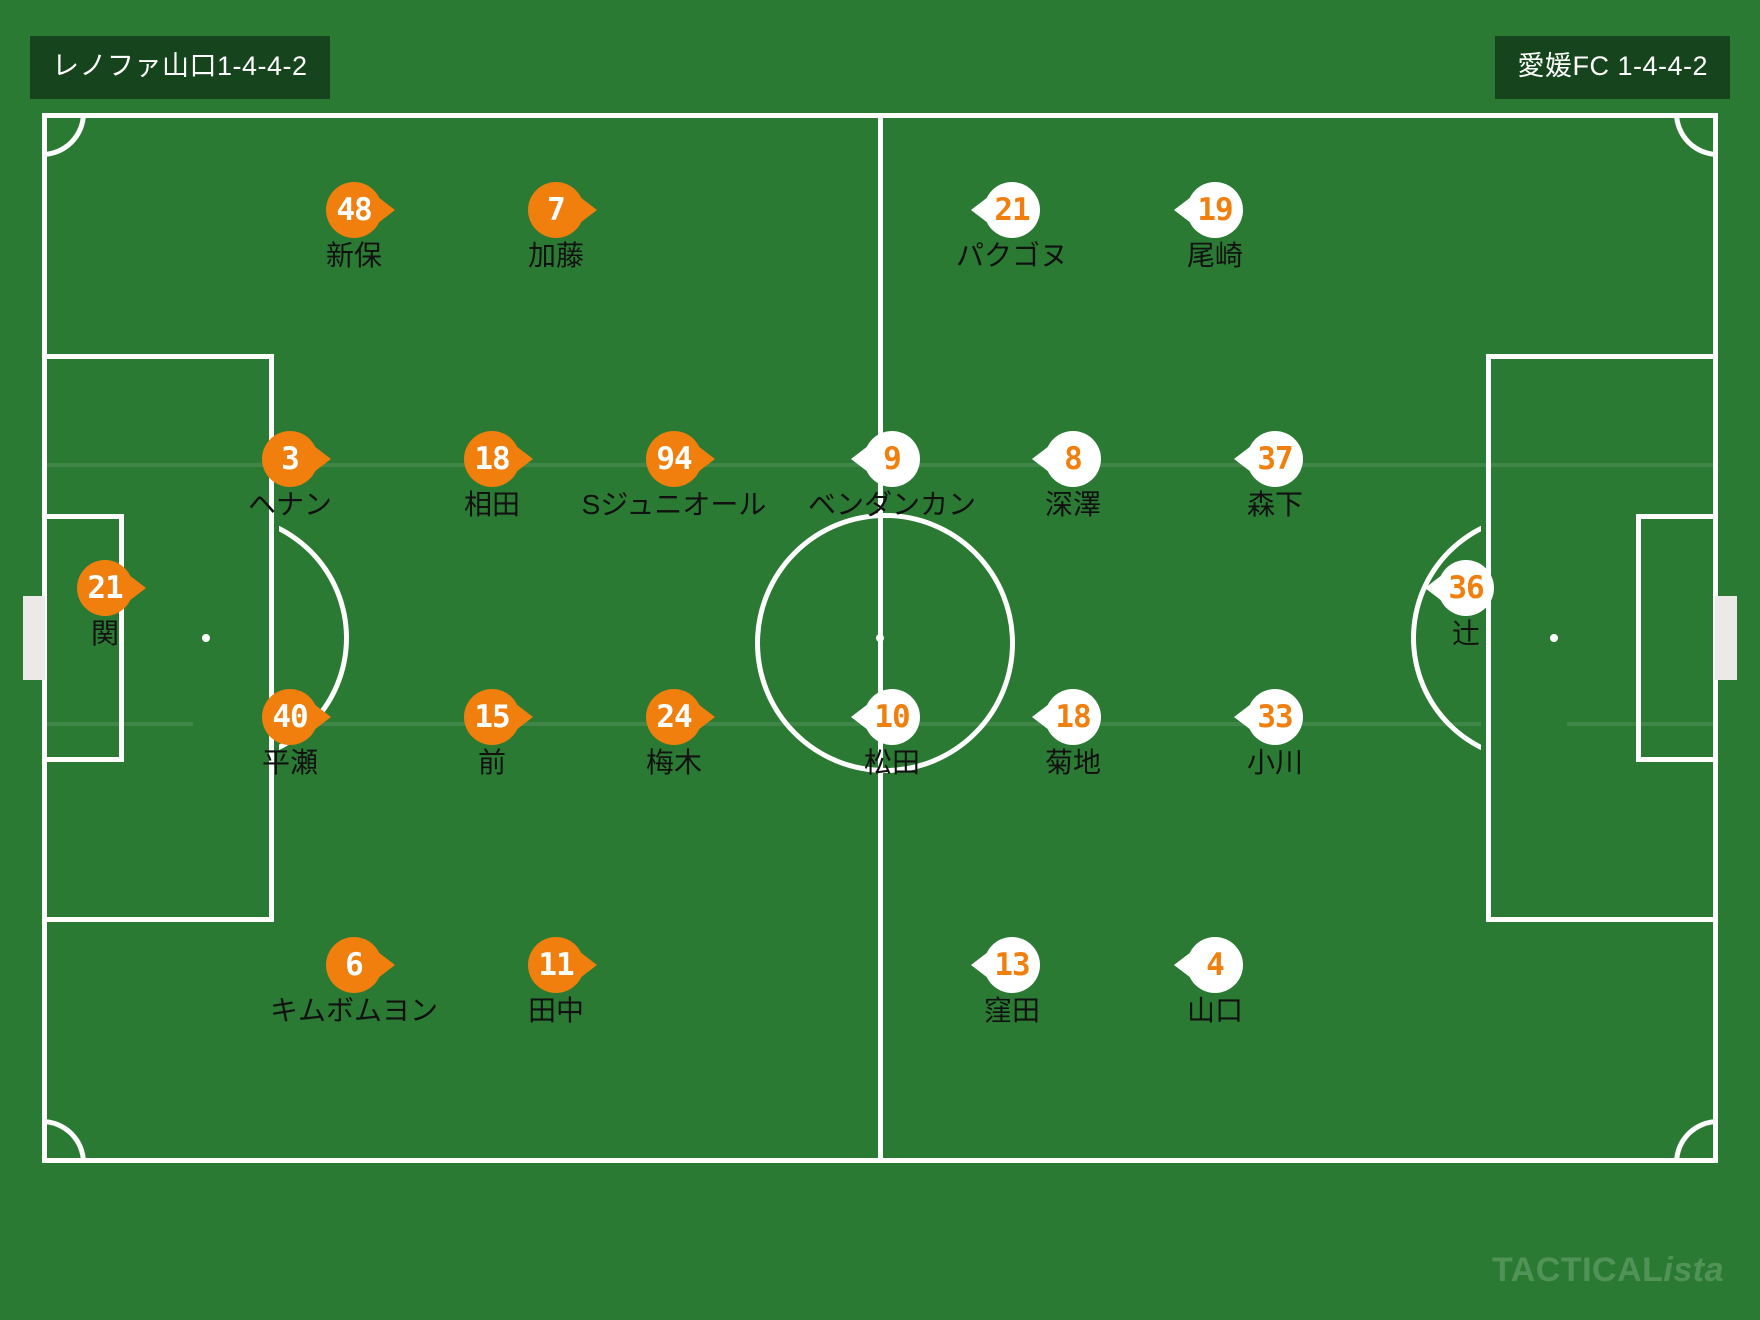  I want to click on player-marker: 10 松田, so click(885, 733).